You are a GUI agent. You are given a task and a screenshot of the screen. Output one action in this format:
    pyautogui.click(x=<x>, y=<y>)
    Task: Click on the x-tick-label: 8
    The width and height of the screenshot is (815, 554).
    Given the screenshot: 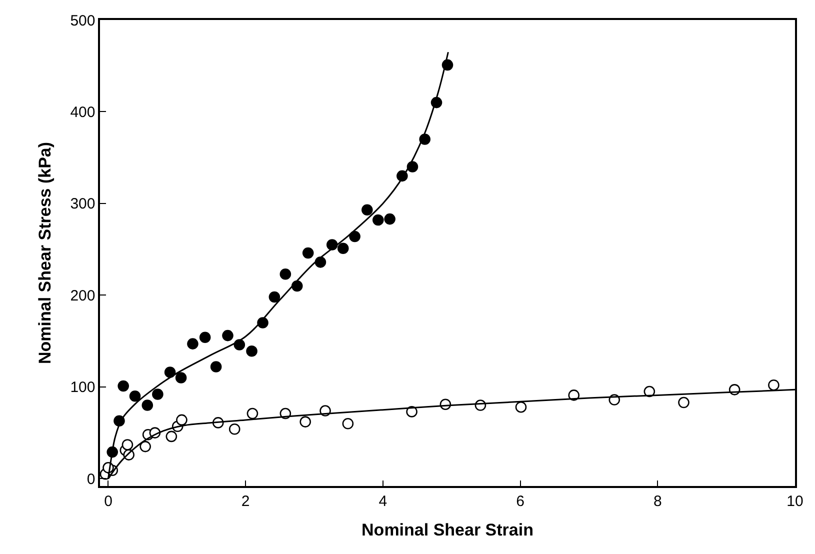 What is the action you would take?
    pyautogui.click(x=657, y=501)
    